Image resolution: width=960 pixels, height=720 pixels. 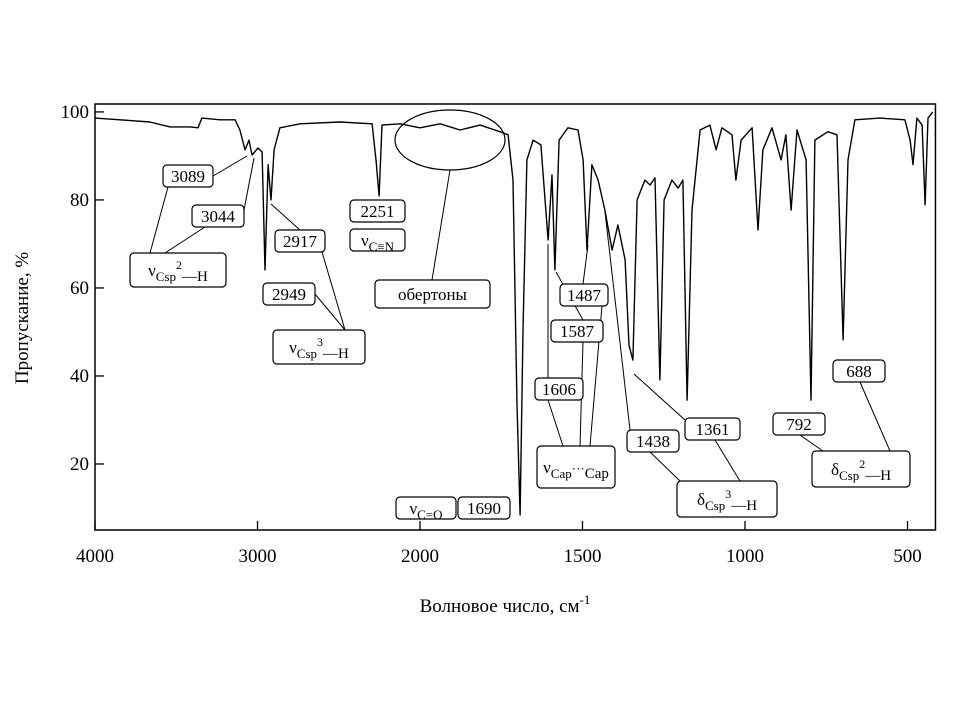 I want to click on y-tick-label: 40, so click(x=79, y=376).